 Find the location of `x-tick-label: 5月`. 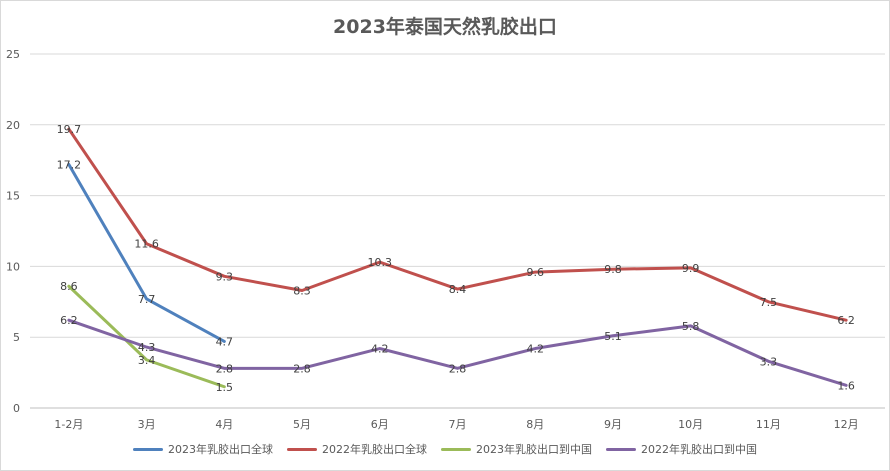

x-tick-label: 5月 is located at coordinates (302, 424).